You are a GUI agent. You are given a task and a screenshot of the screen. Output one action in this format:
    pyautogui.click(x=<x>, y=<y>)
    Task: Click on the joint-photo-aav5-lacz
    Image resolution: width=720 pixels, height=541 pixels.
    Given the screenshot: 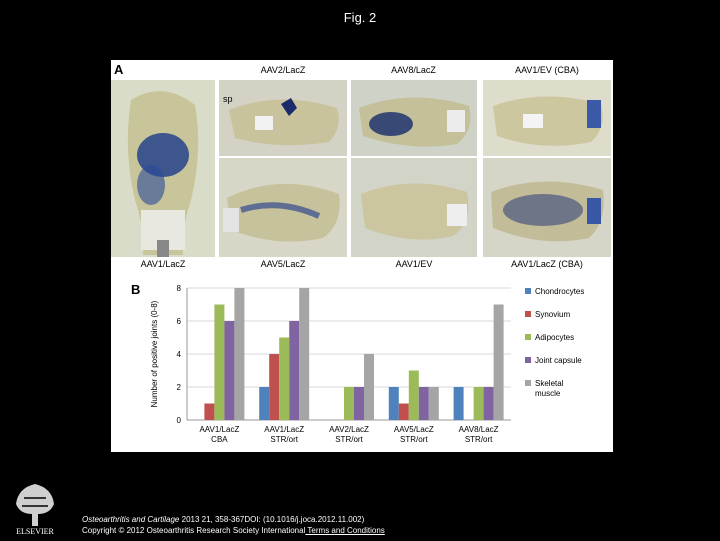 What is the action you would take?
    pyautogui.click(x=283, y=207)
    